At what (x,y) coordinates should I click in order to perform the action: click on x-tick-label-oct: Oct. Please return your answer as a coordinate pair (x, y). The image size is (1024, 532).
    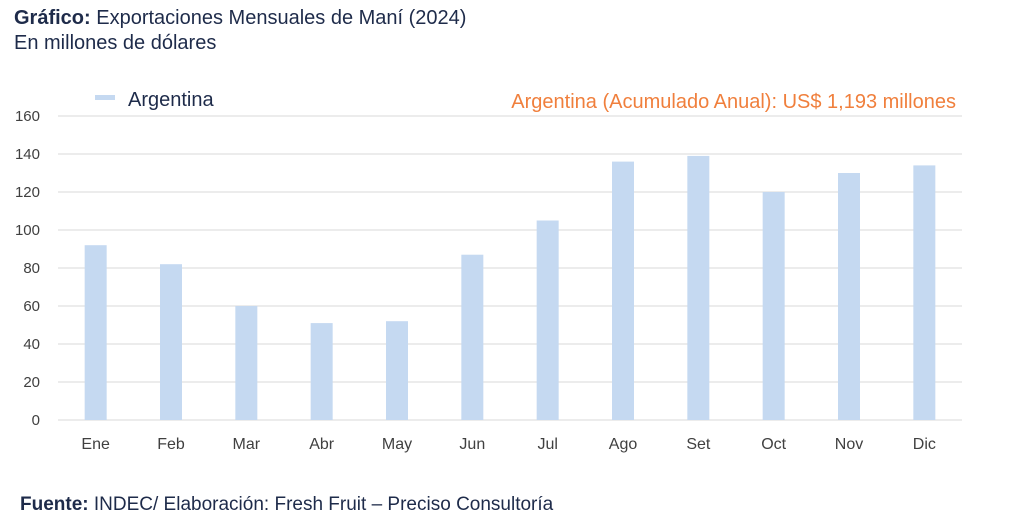
    Looking at the image, I should click on (773, 444).